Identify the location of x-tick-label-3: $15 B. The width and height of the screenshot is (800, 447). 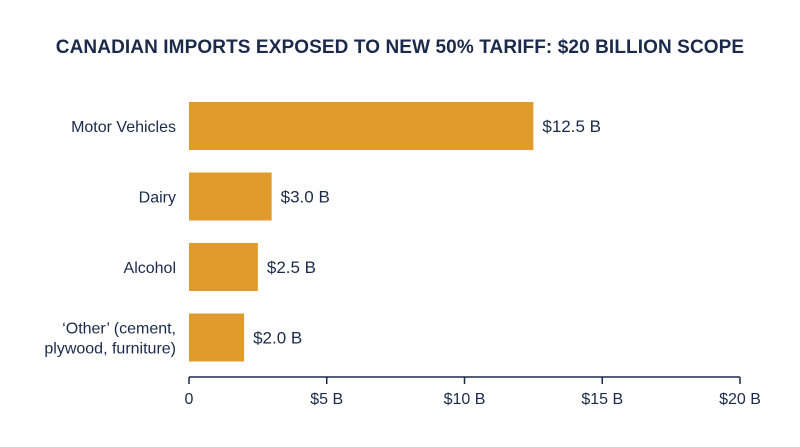
(602, 399).